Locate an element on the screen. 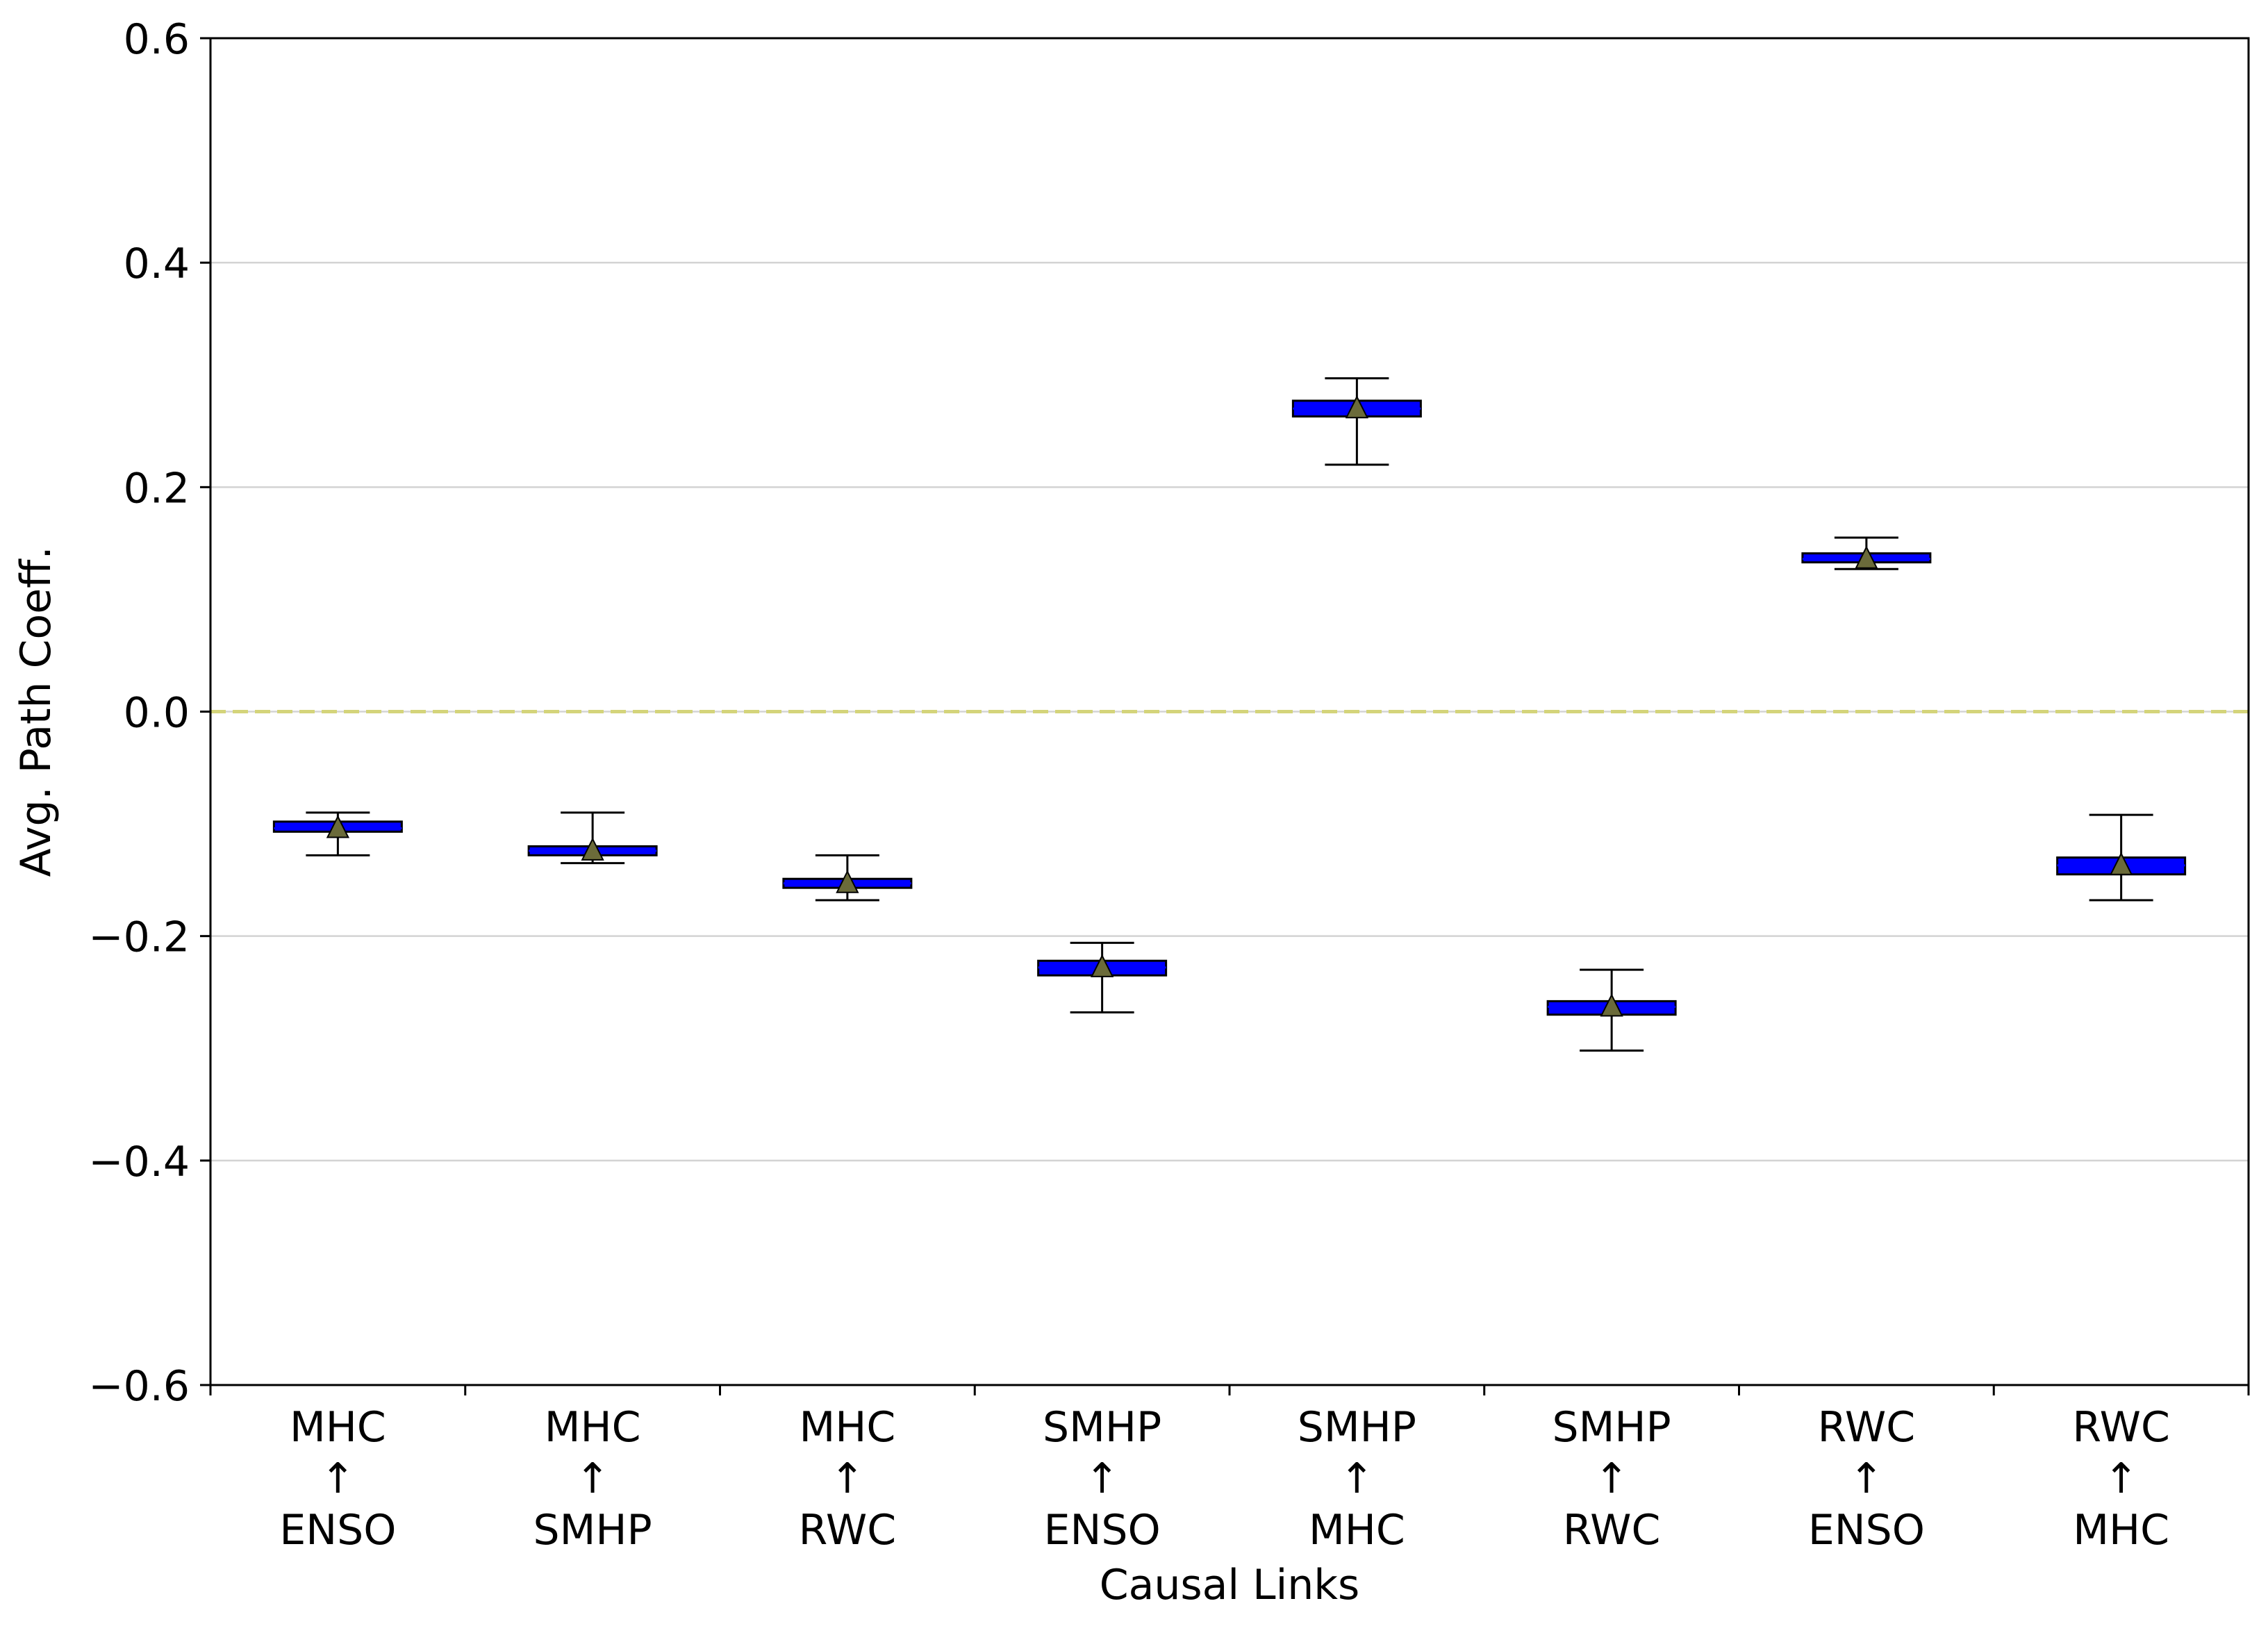 Image resolution: width=2268 pixels, height=1633 pixels. y-axis-ticks: −0.6 −0.4 −0.2 0.0 0.2 0.4 0.6 is located at coordinates (149, 713).